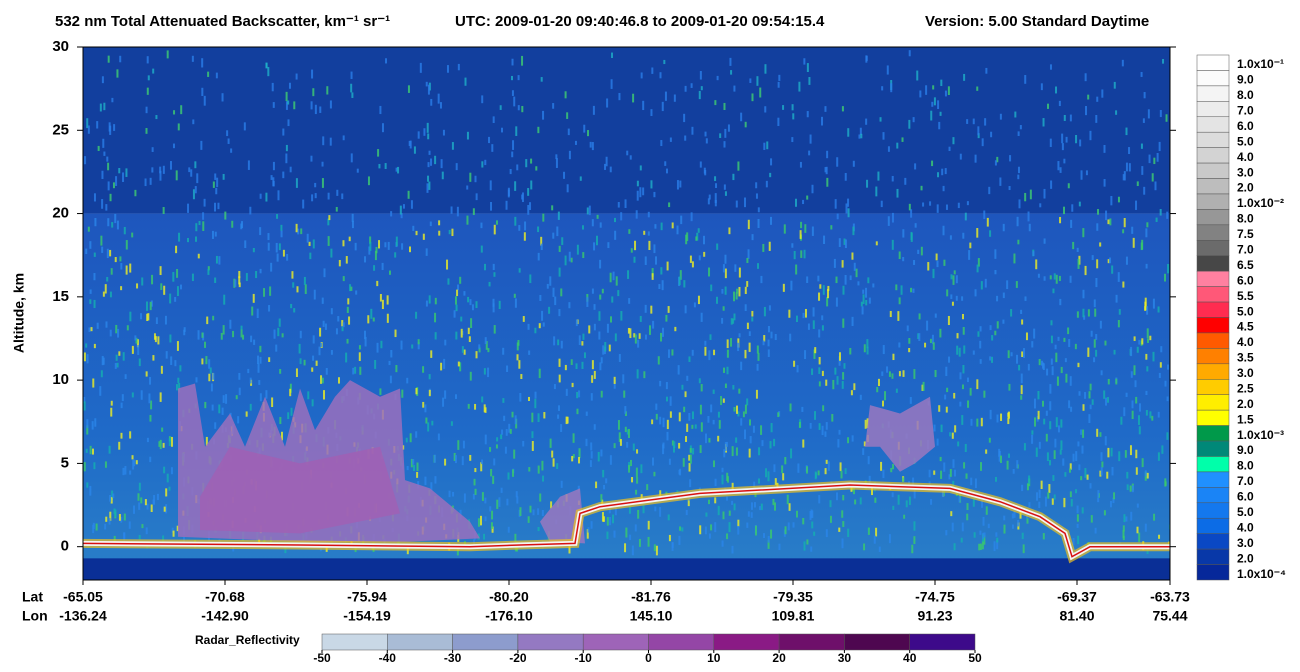 The image size is (1300, 672). Describe the element at coordinates (714, 658) in the screenshot. I see `radar-tick-label: 10` at that location.